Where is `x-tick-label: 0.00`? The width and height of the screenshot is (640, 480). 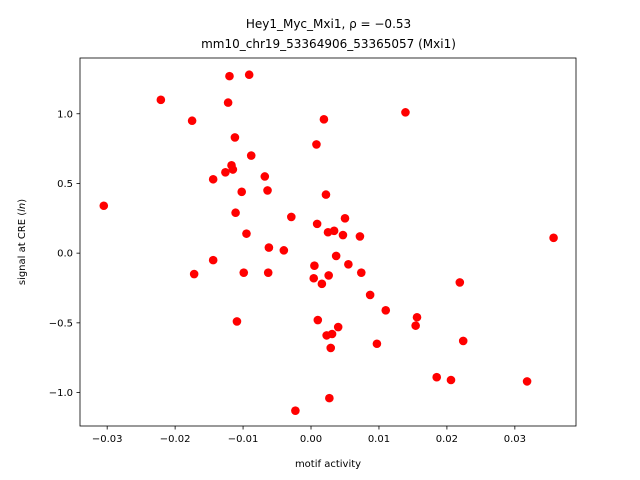 x-tick-label: 0.00 is located at coordinates (311, 439).